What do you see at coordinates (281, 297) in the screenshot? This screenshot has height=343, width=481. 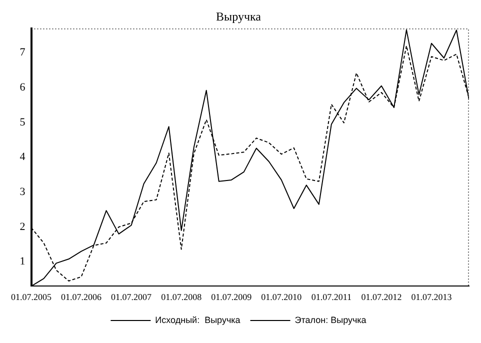 I see `x-tick-label: 01.07.2010` at bounding box center [281, 297].